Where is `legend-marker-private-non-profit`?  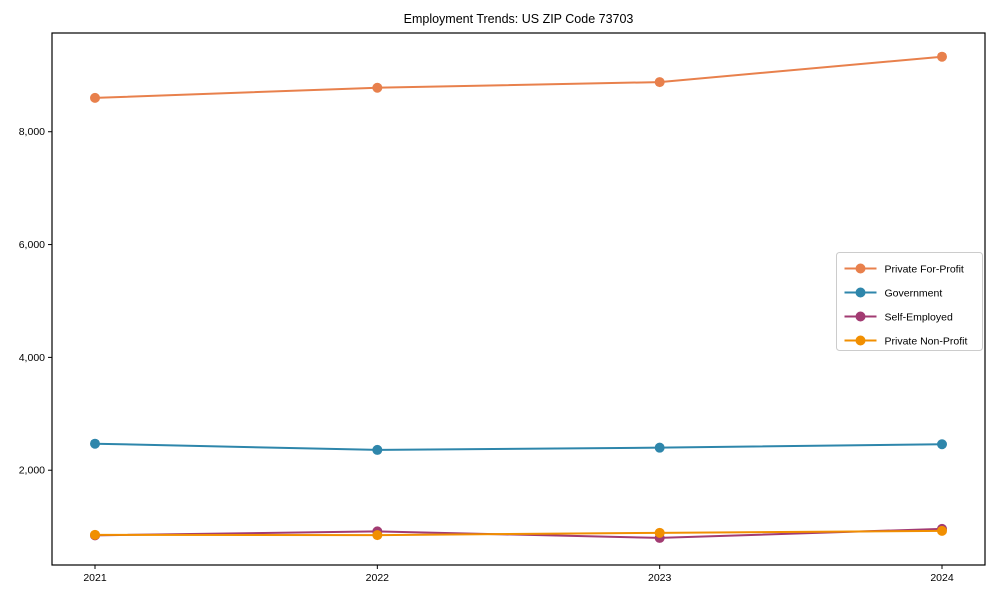 legend-marker-private-non-profit is located at coordinates (860, 340).